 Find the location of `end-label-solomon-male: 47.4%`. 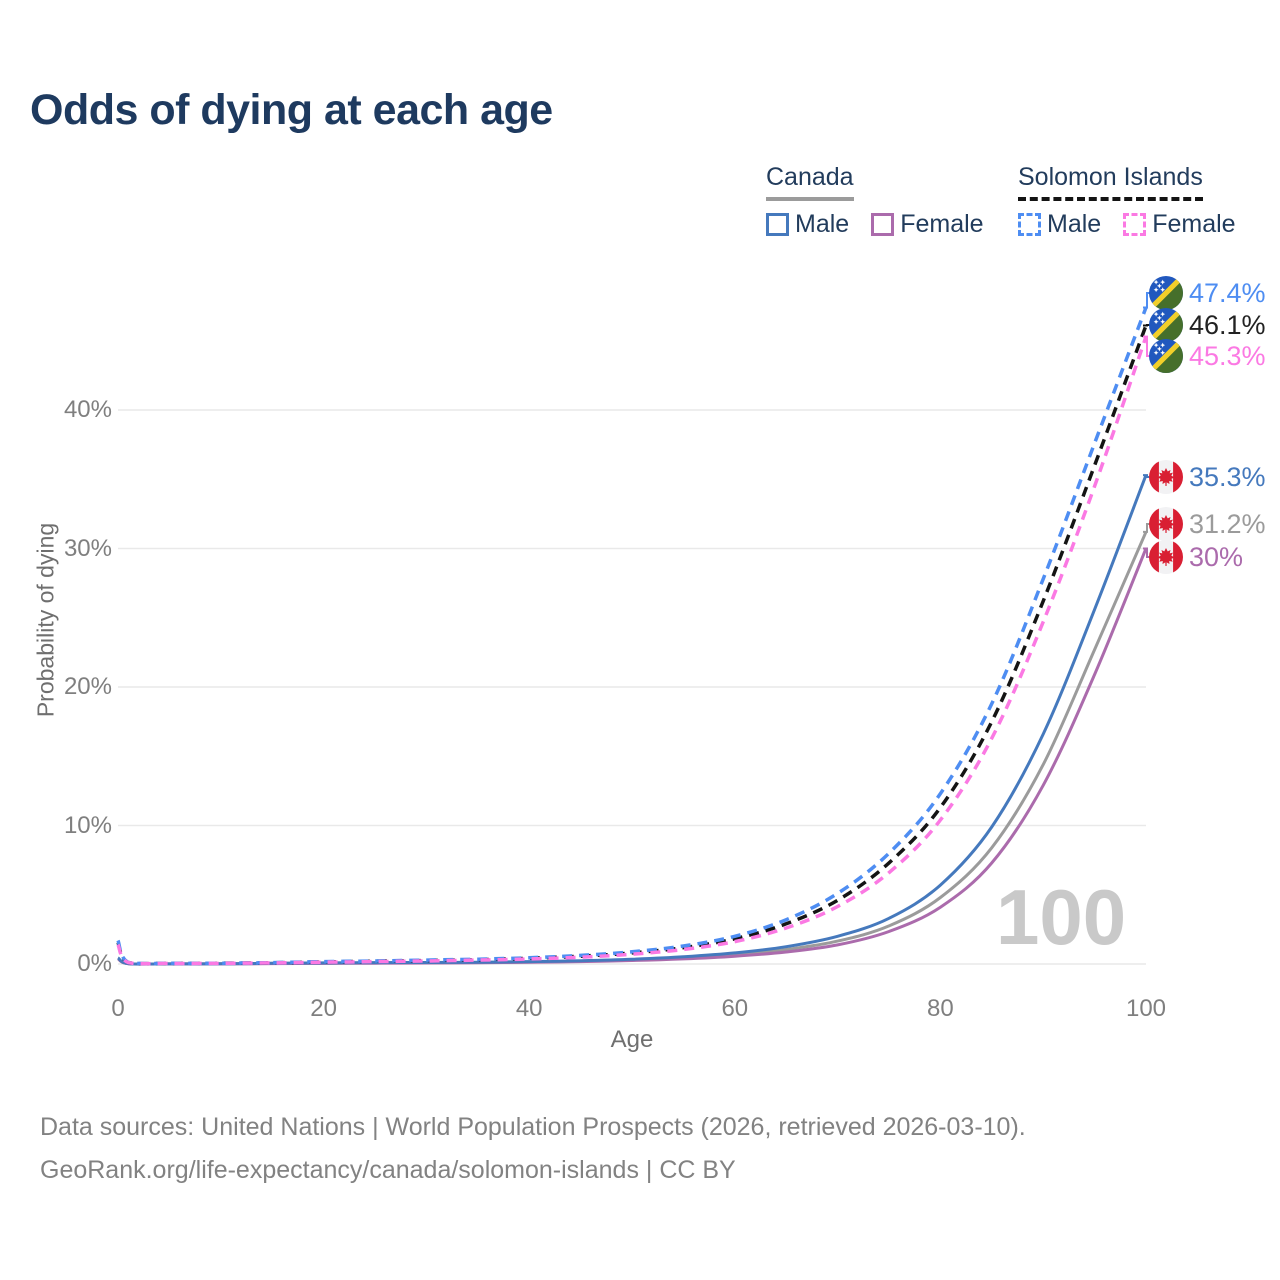

end-label-solomon-male: 47.4% is located at coordinates (1207, 293).